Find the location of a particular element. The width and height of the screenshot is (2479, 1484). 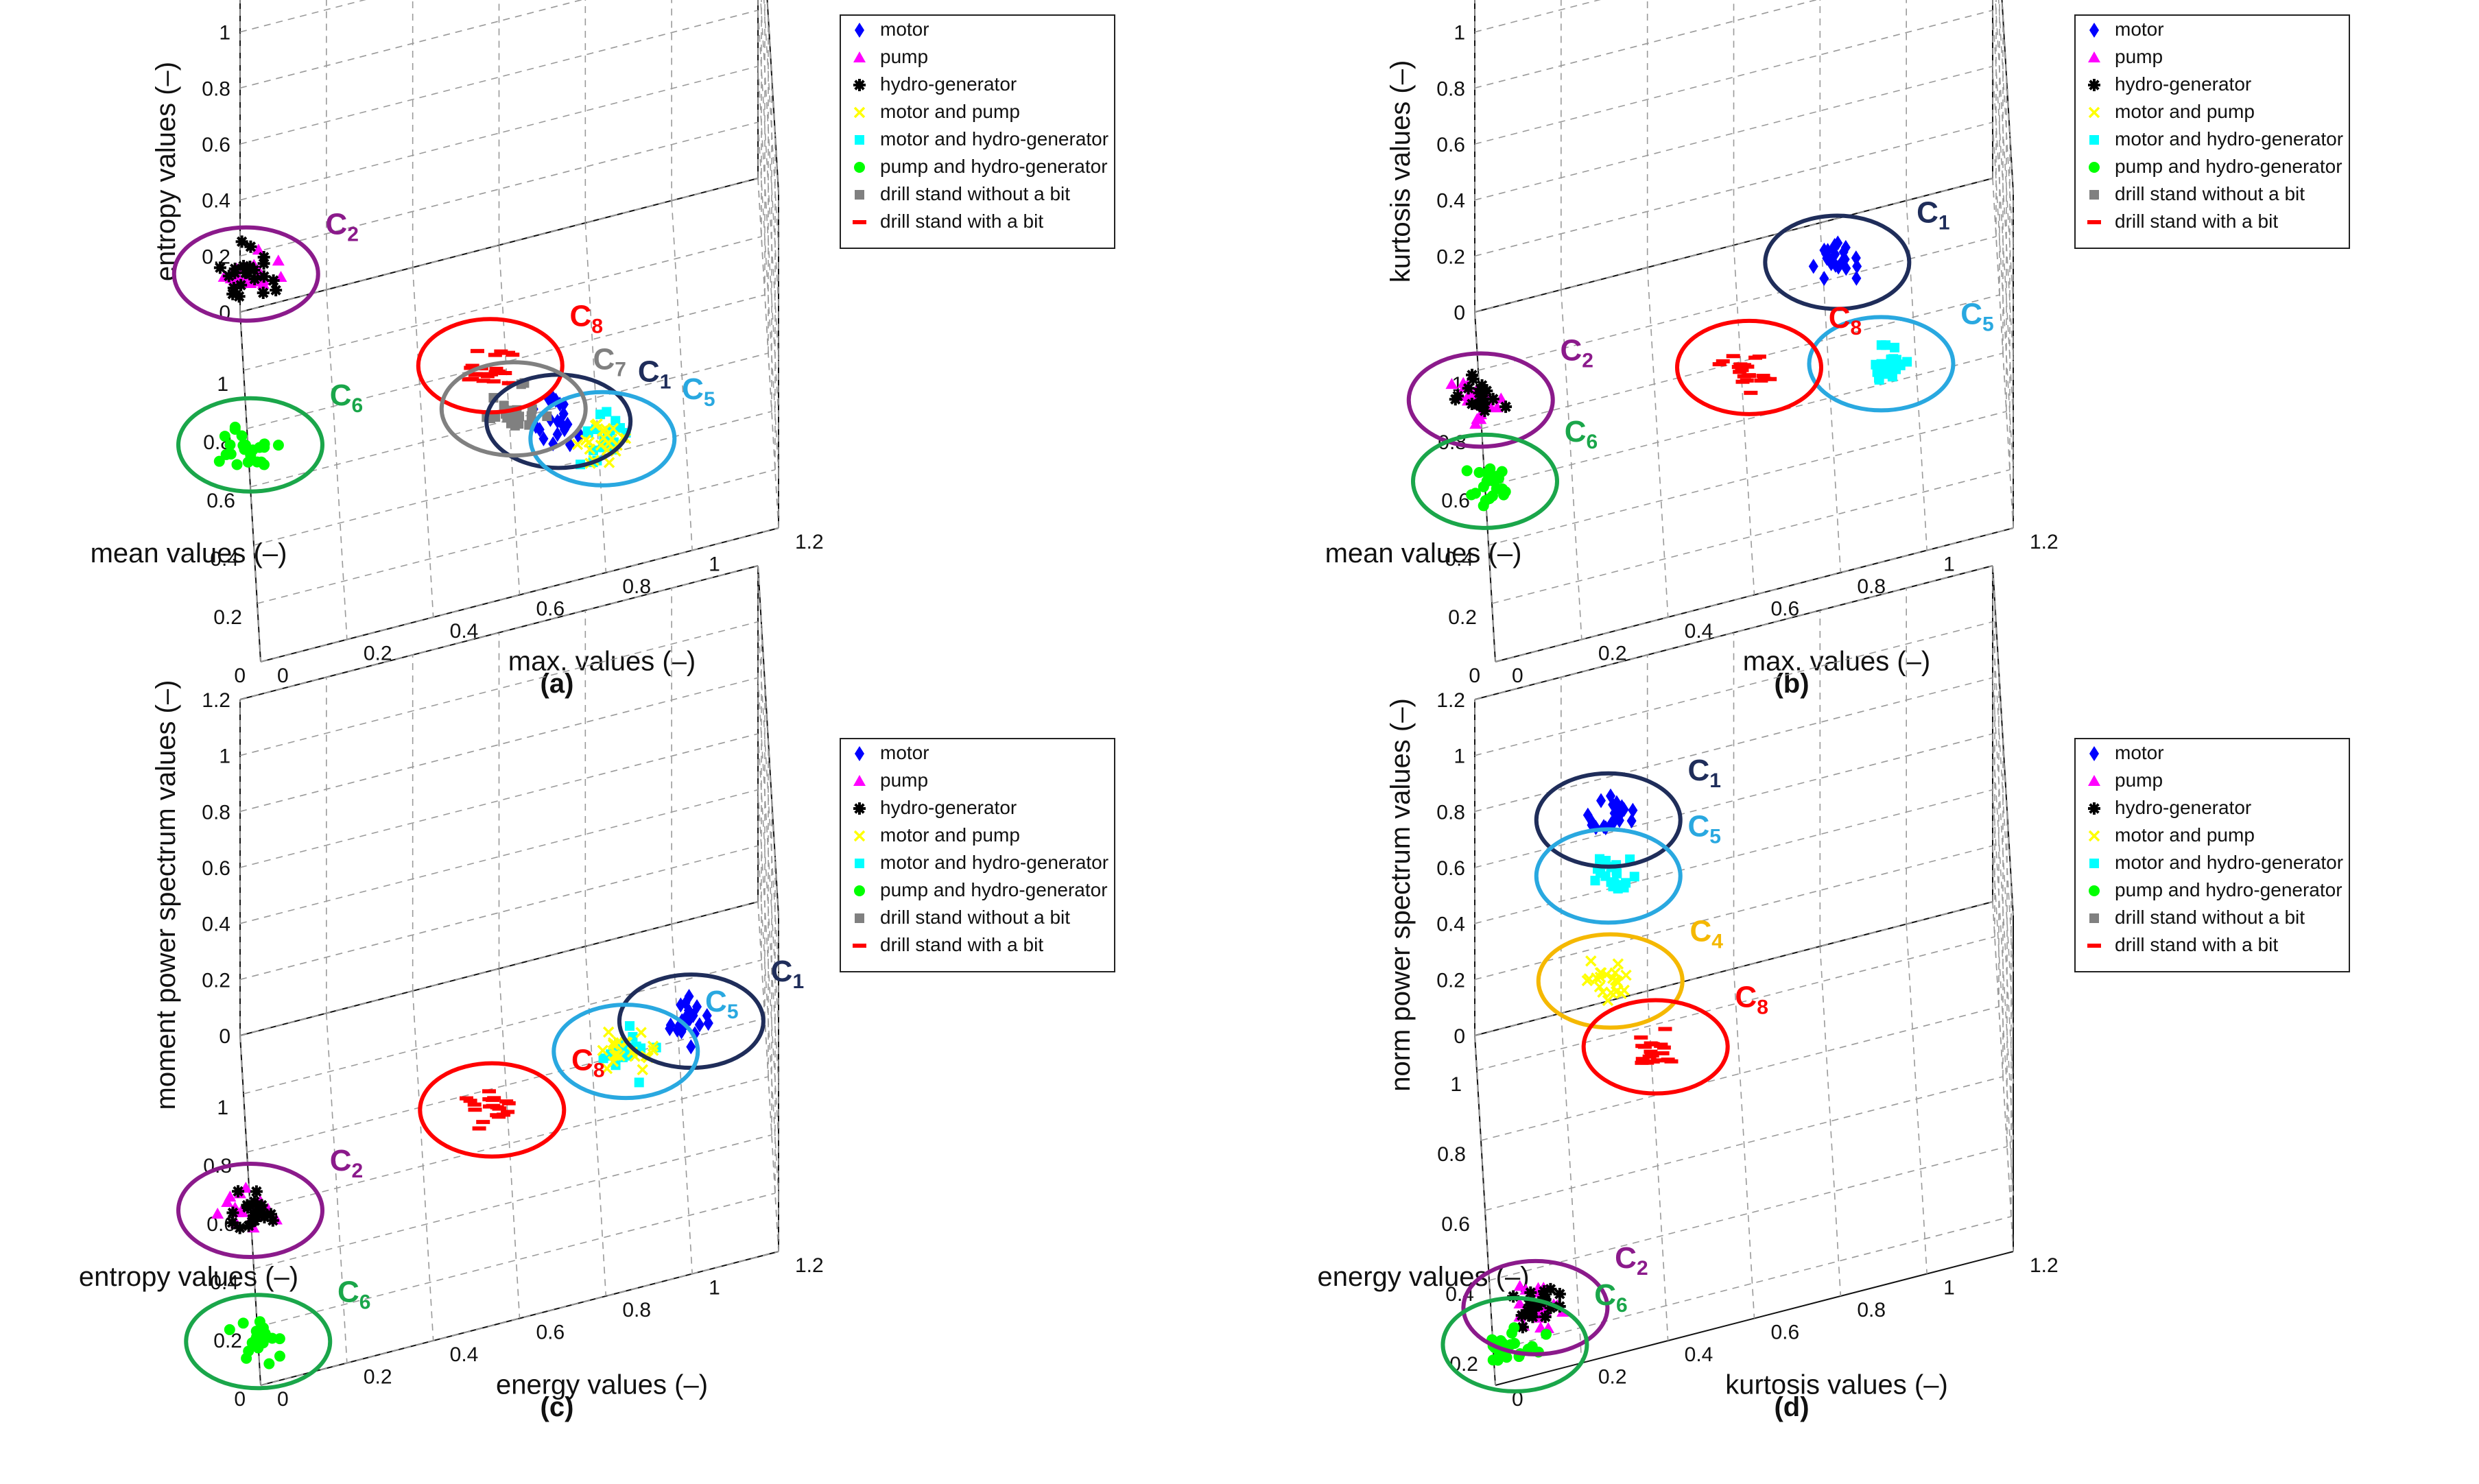

z-tick-label: 0.8 is located at coordinates (1450, 813).